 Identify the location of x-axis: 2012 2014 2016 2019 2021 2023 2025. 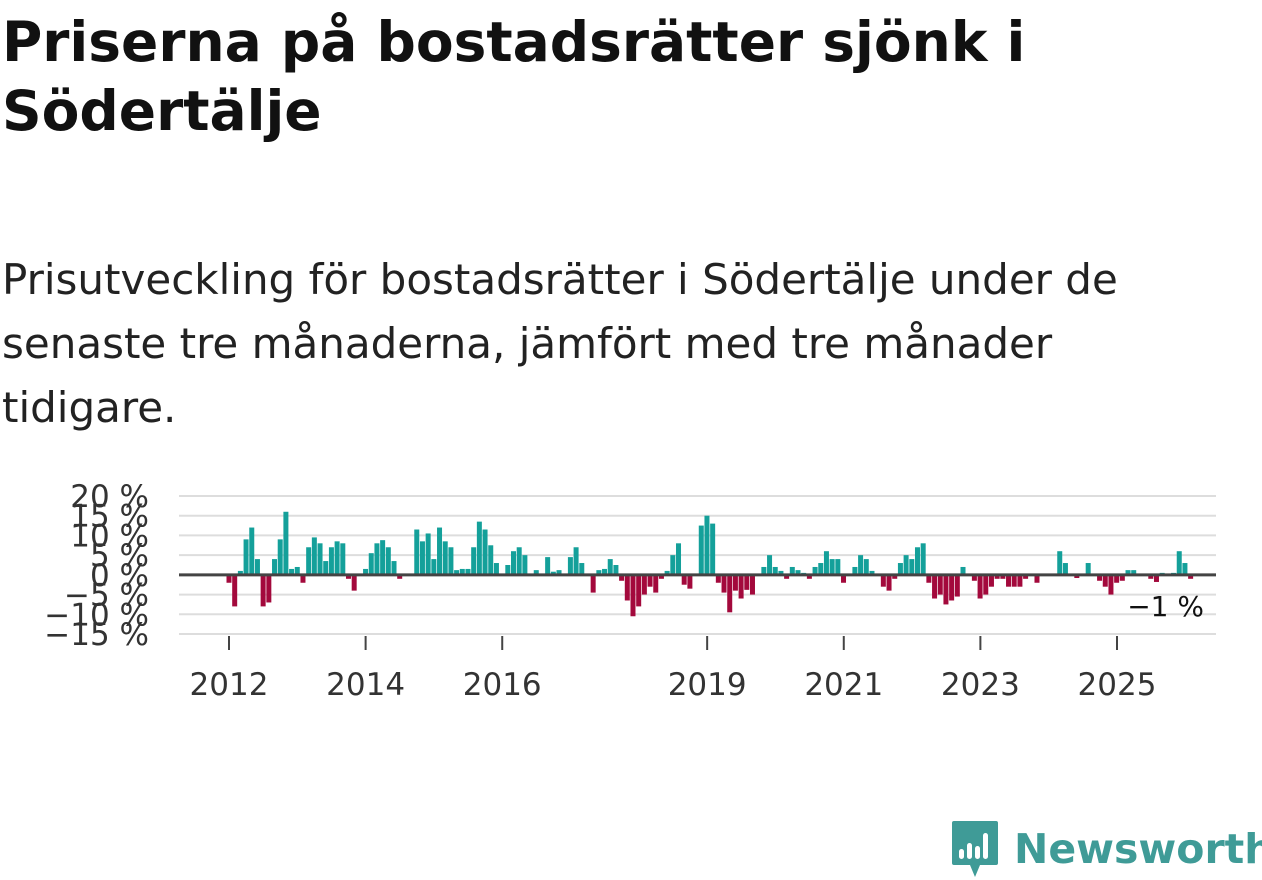
(673, 669).